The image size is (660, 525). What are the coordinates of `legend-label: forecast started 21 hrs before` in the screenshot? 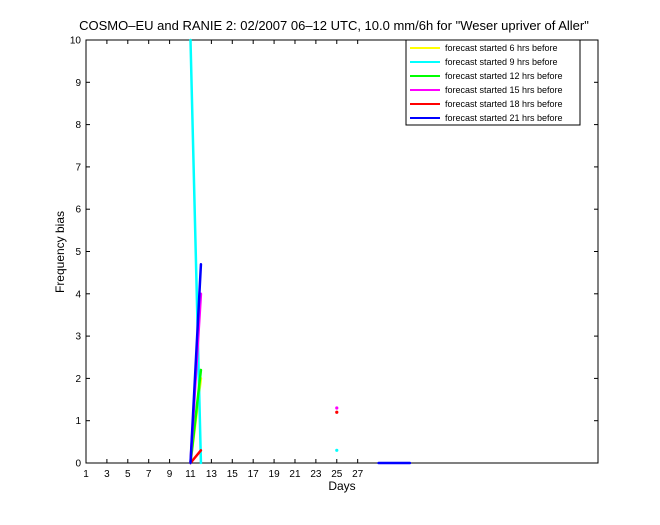 It's located at (504, 118).